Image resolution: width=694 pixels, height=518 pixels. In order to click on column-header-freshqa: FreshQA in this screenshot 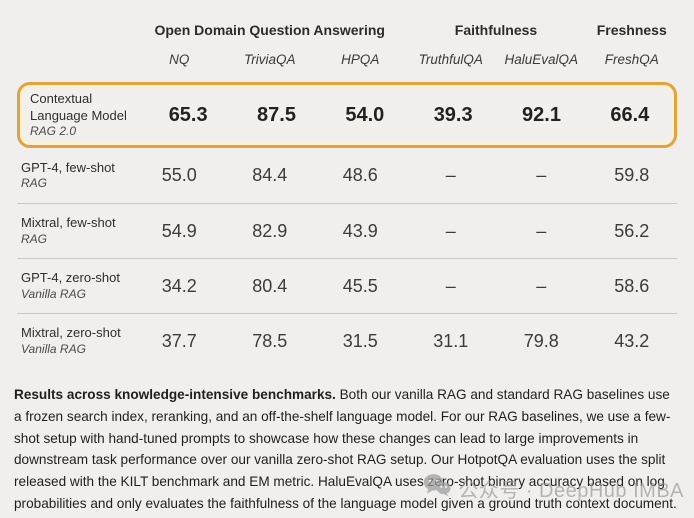, I will do `click(631, 59)`.